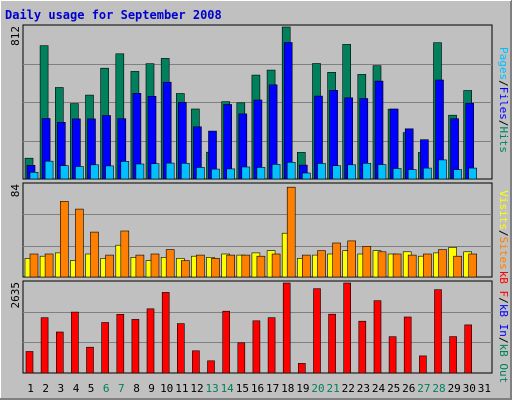  What do you see at coordinates (121, 388) in the screenshot?
I see `day-label: 7` at bounding box center [121, 388].